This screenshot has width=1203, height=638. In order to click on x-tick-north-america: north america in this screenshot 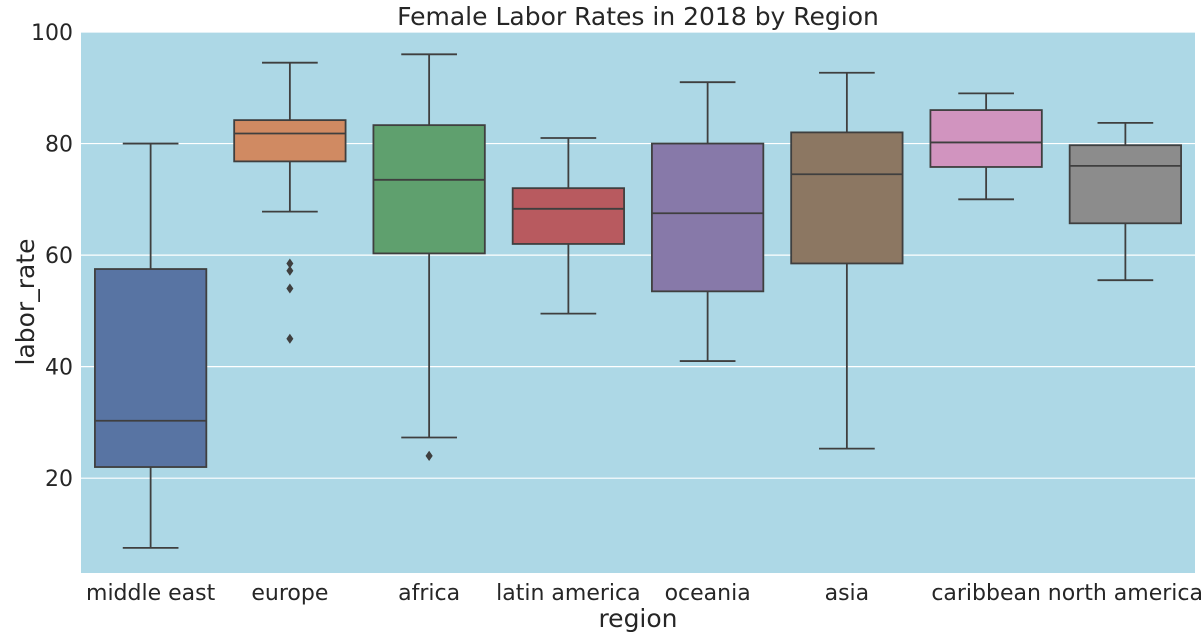, I will do `click(1125, 593)`.